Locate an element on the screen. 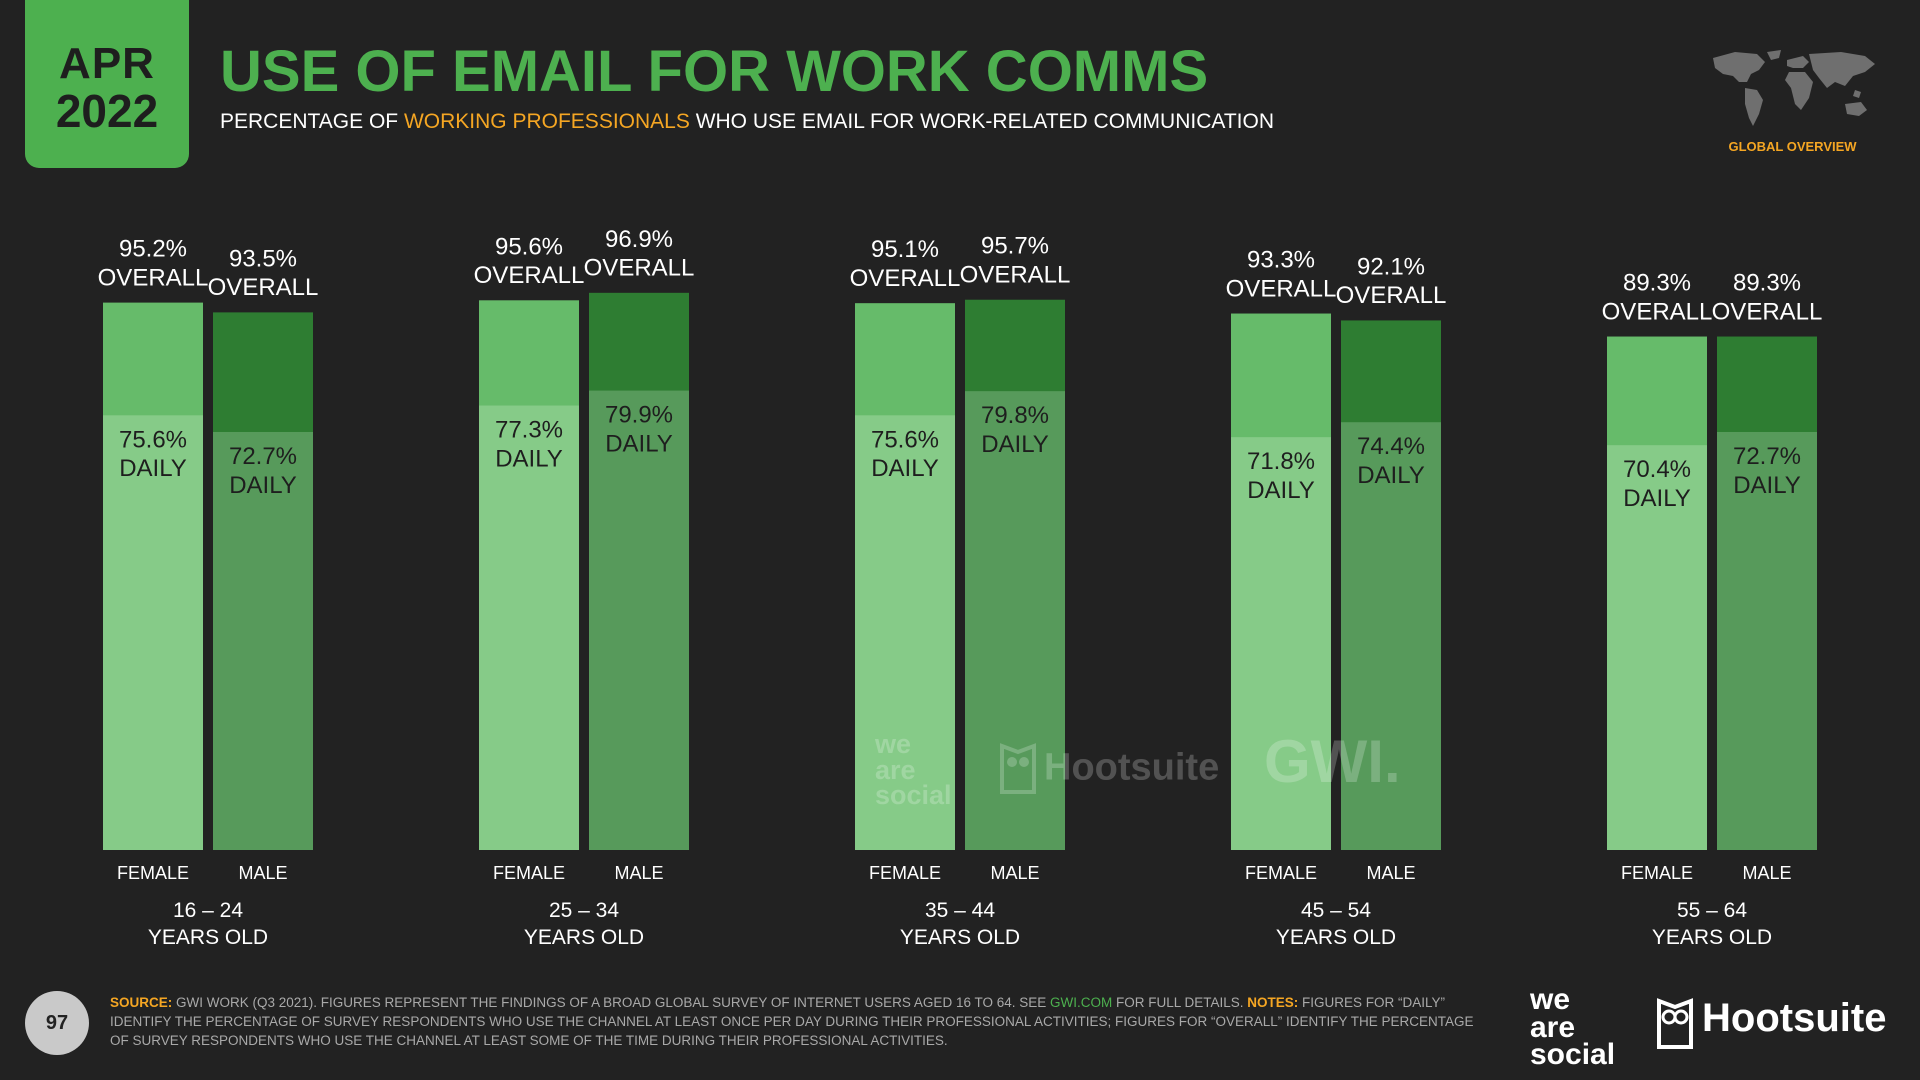  age-group-suffix-2: YEARS OLD is located at coordinates (960, 937).